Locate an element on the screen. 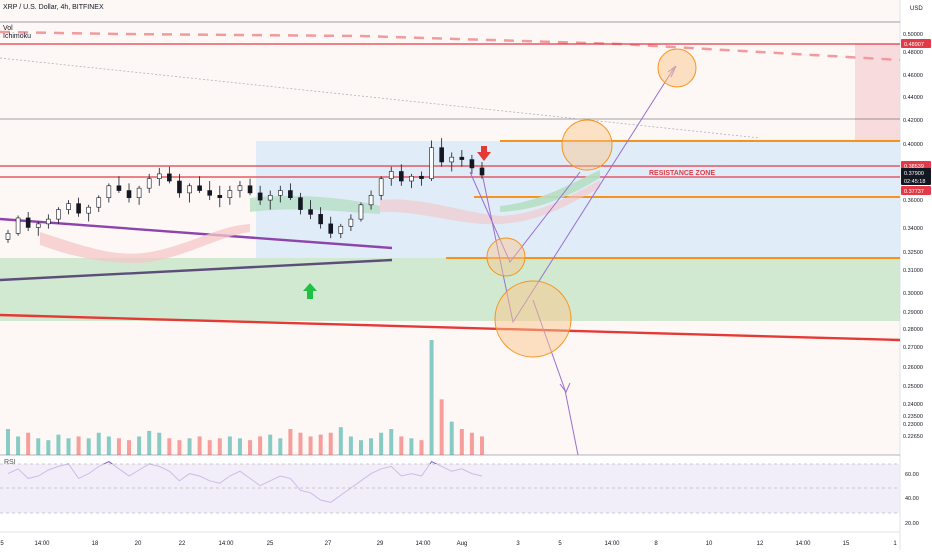 Image resolution: width=932 pixels, height=555 pixels. target-zone is located at coordinates (877, 93).